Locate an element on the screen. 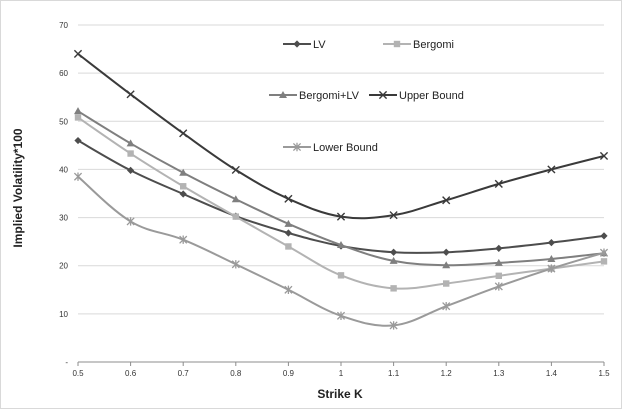  legend-item-bergomi: Bergomi is located at coordinates (418, 45).